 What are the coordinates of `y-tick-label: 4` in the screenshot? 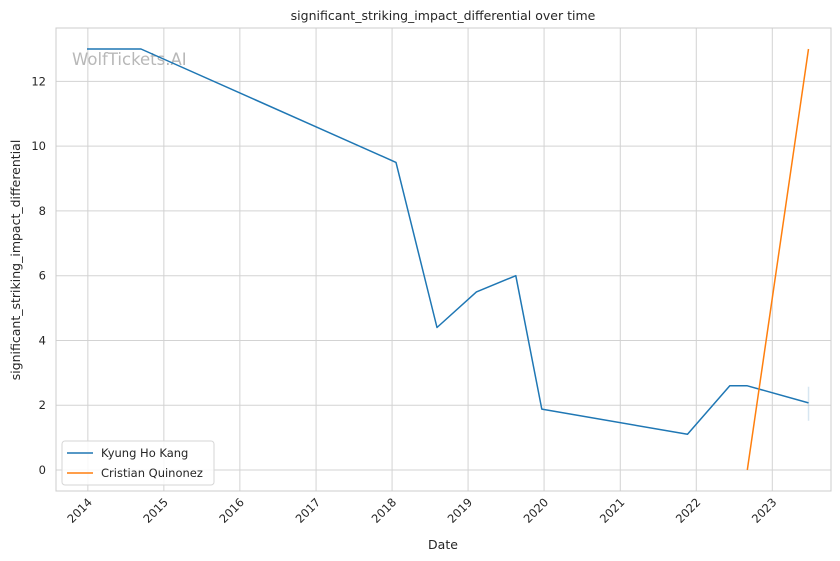 It's located at (42, 340).